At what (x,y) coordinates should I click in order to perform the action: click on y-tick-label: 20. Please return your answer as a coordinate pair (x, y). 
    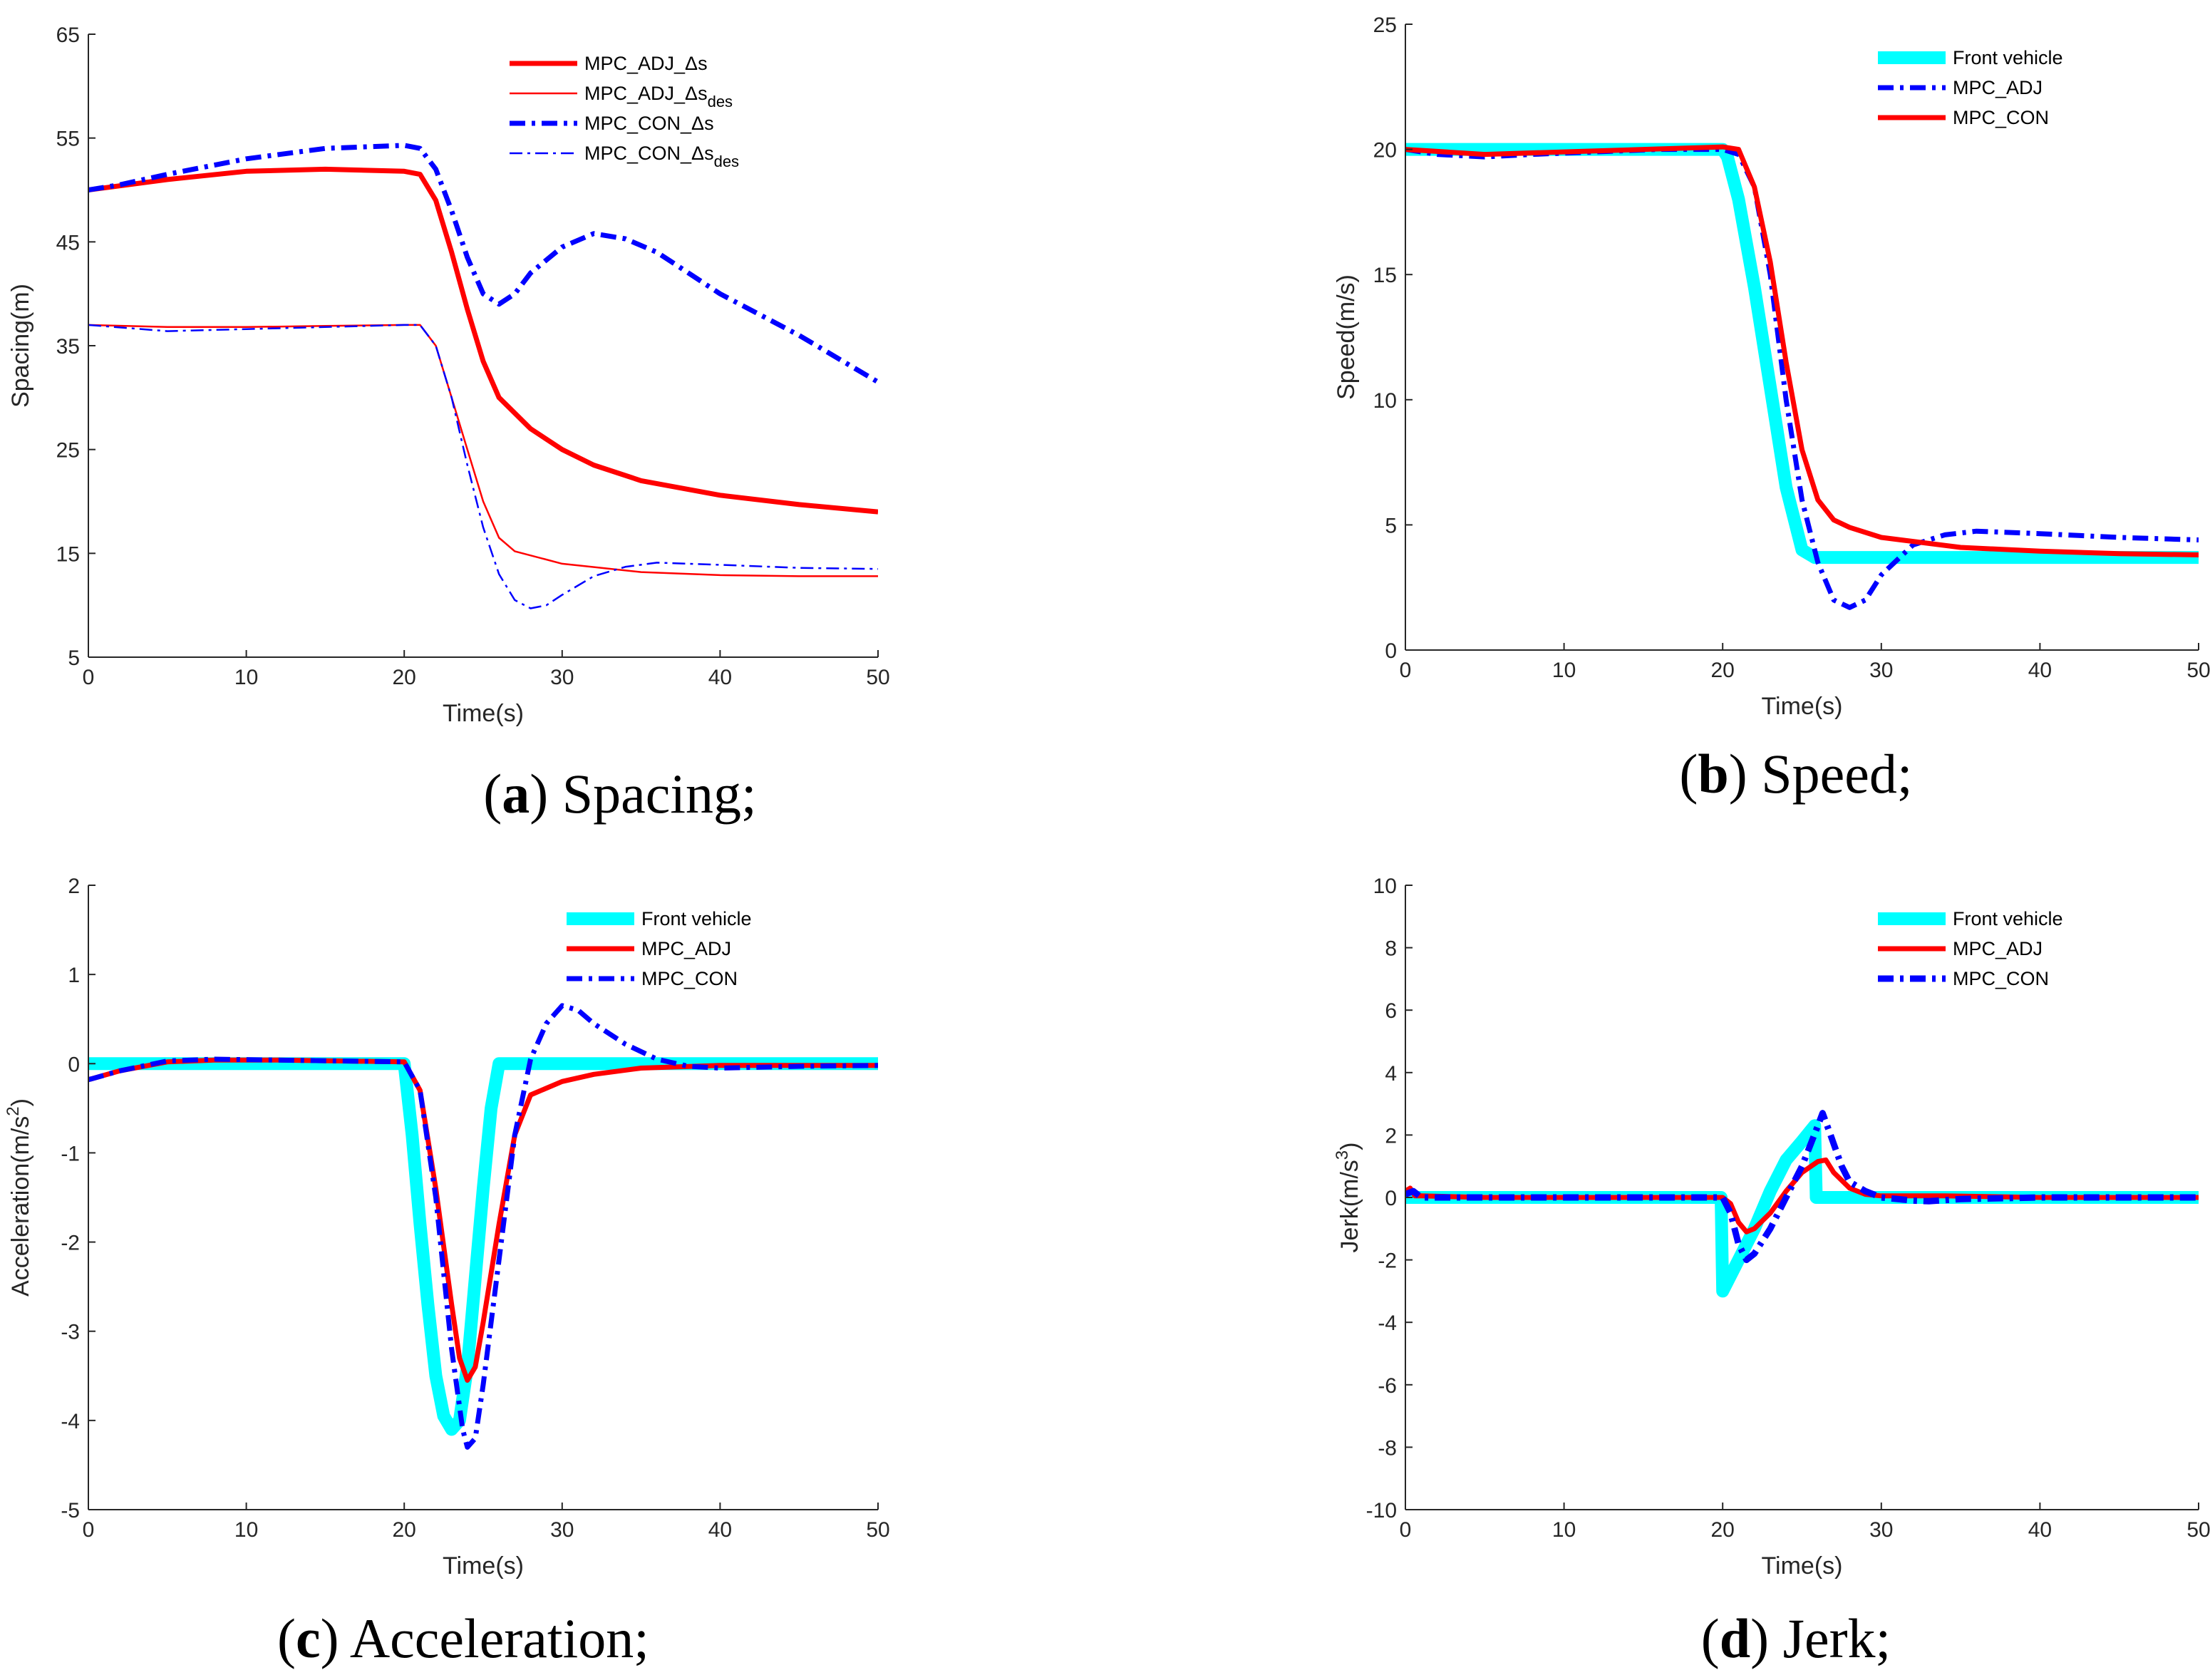
    Looking at the image, I should click on (1385, 151).